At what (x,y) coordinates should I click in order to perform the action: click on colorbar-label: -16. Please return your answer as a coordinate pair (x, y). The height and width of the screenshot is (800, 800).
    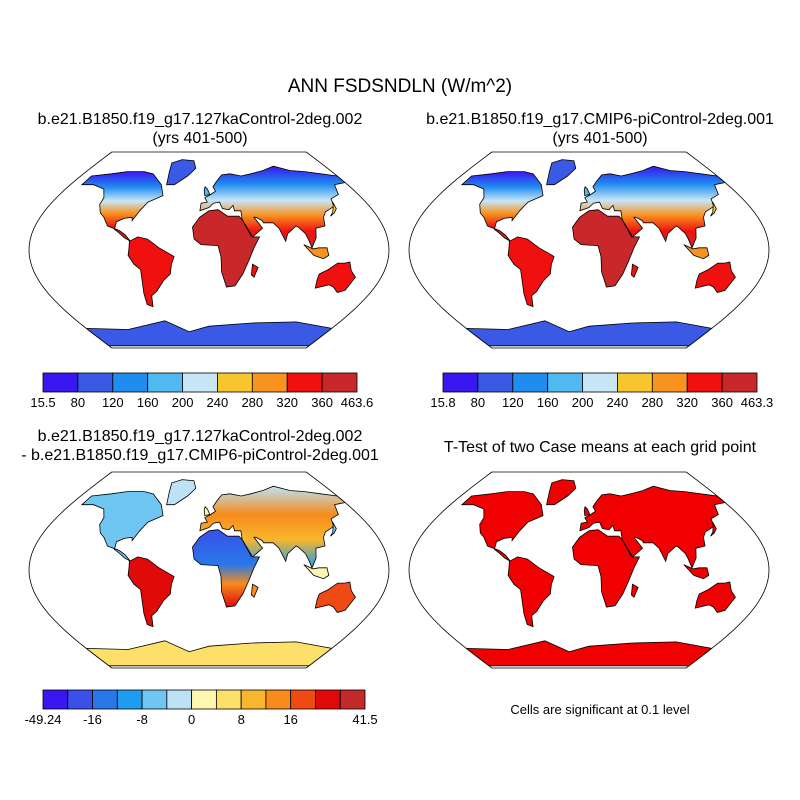
    Looking at the image, I should click on (92, 719).